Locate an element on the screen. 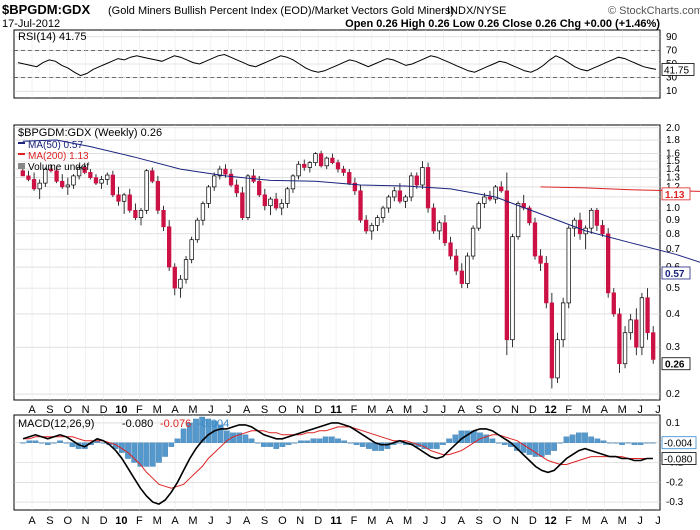 The image size is (700, 530). macd-hist-value-label: -0.004 is located at coordinates (678, 444).